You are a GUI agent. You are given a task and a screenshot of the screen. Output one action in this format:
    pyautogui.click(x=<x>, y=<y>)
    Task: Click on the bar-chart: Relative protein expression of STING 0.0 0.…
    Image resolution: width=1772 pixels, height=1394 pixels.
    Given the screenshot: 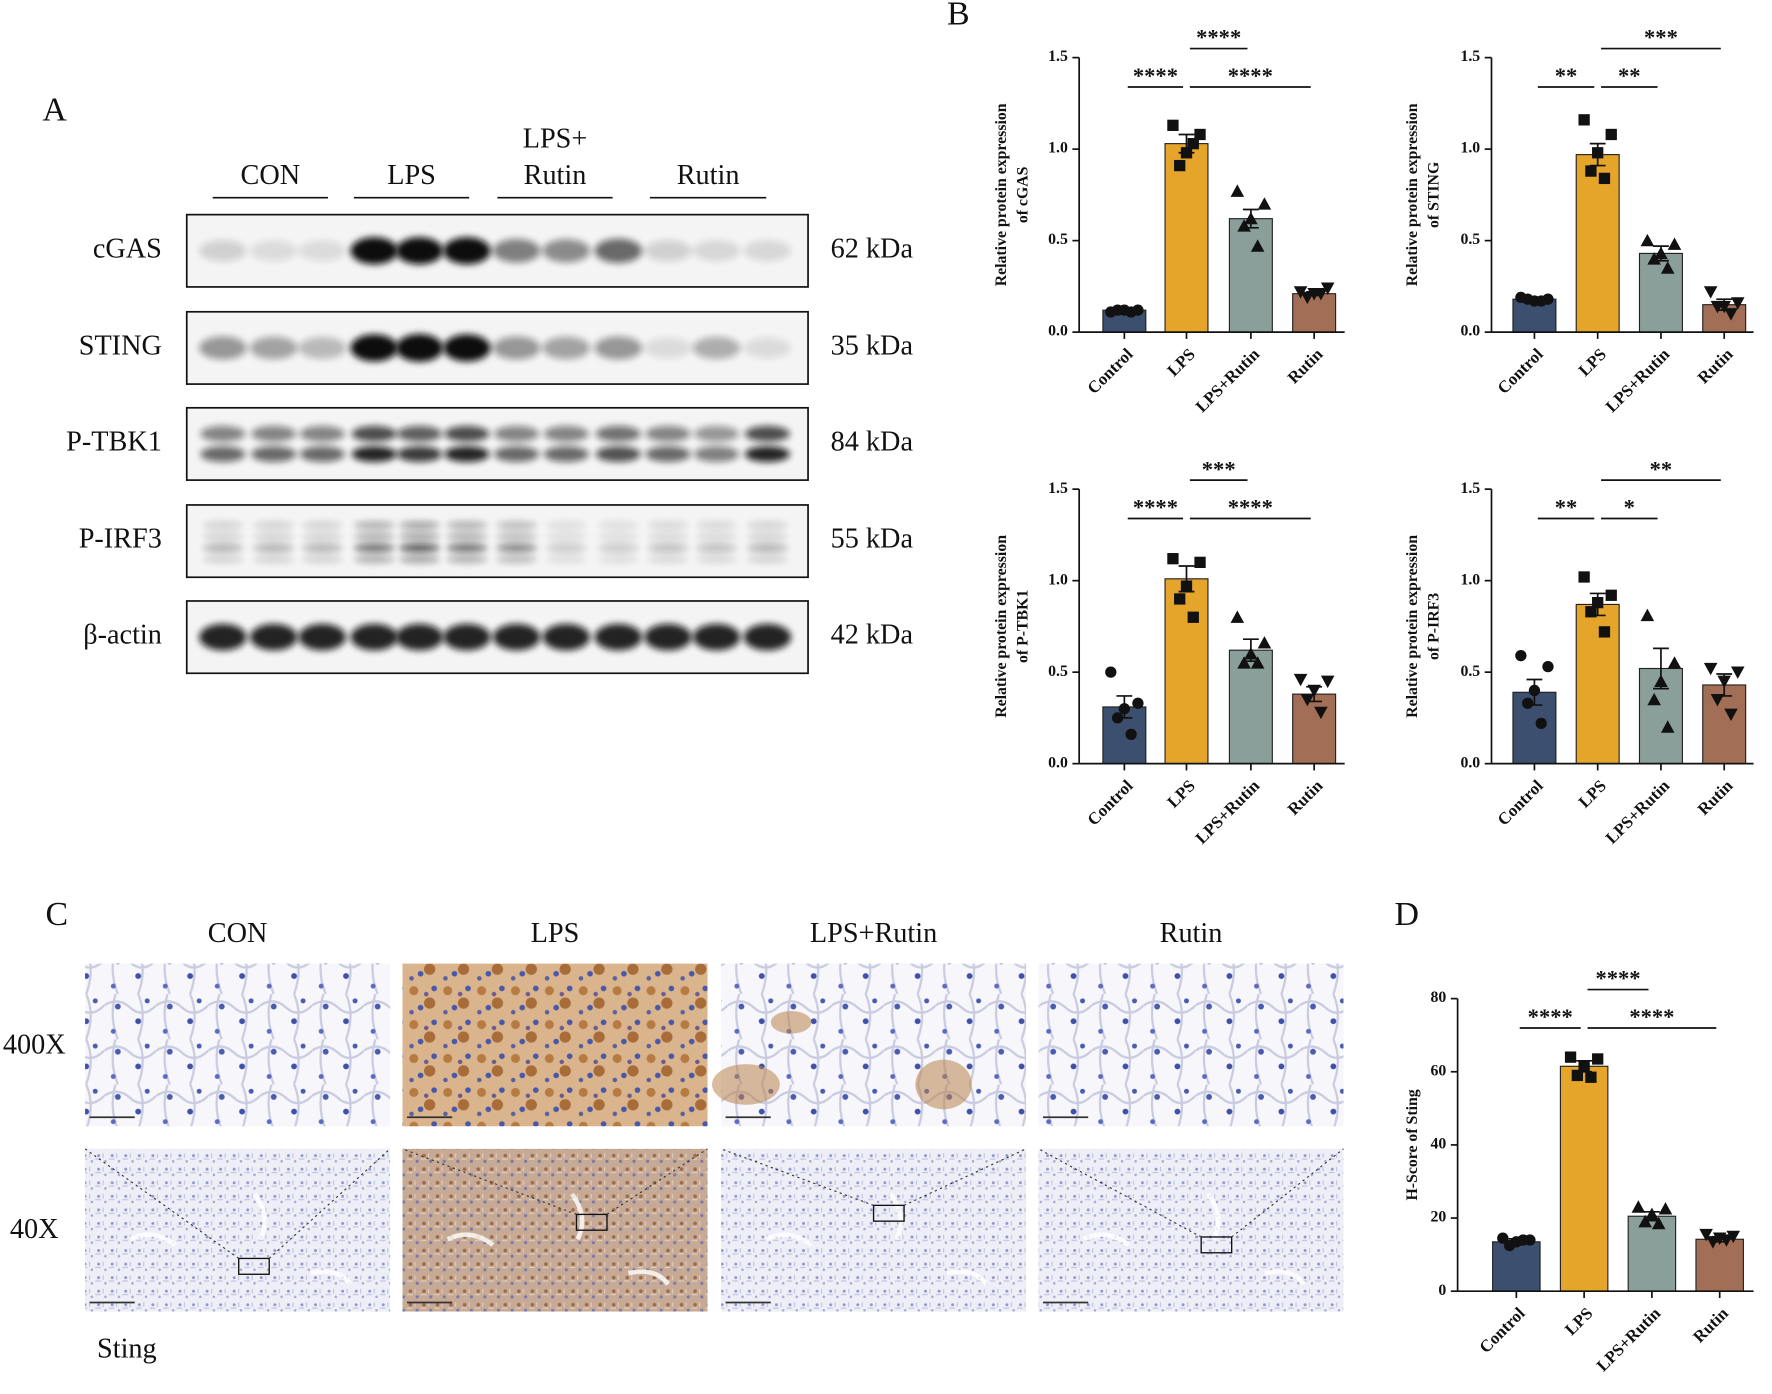 What is the action you would take?
    pyautogui.click(x=1579, y=220)
    